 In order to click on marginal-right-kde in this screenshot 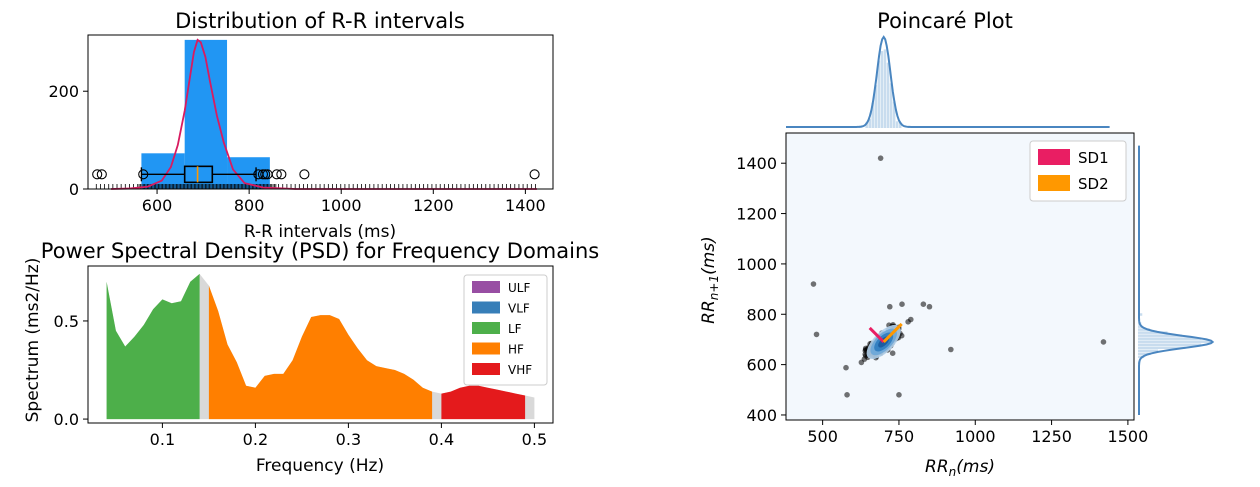, I will do `click(1176, 280)`.